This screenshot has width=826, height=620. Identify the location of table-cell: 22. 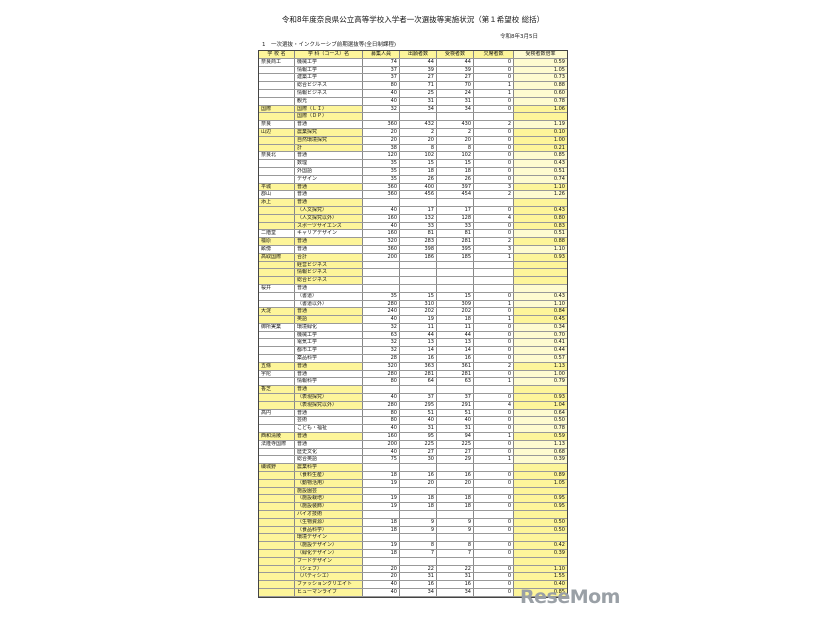
(455, 569).